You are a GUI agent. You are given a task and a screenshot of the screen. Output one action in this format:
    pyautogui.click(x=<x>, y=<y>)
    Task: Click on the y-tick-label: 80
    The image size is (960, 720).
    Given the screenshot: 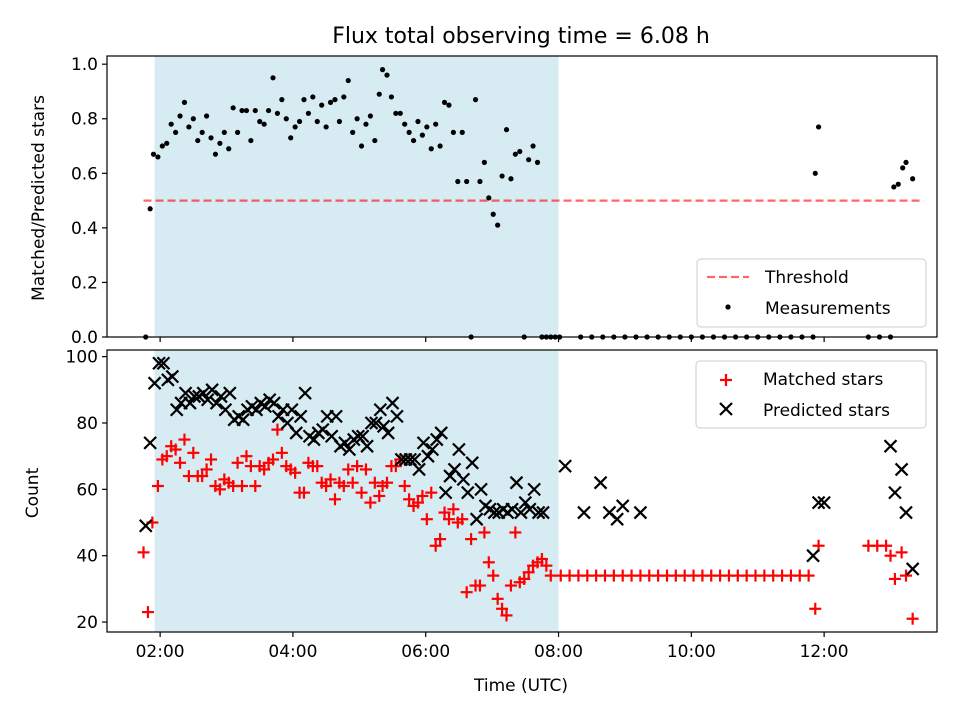 What is the action you would take?
    pyautogui.click(x=87, y=424)
    